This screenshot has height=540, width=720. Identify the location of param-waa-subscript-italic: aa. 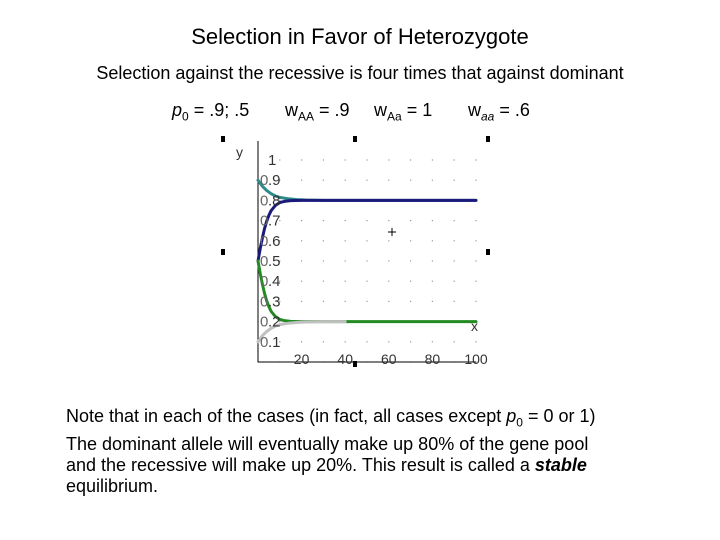
(488, 116).